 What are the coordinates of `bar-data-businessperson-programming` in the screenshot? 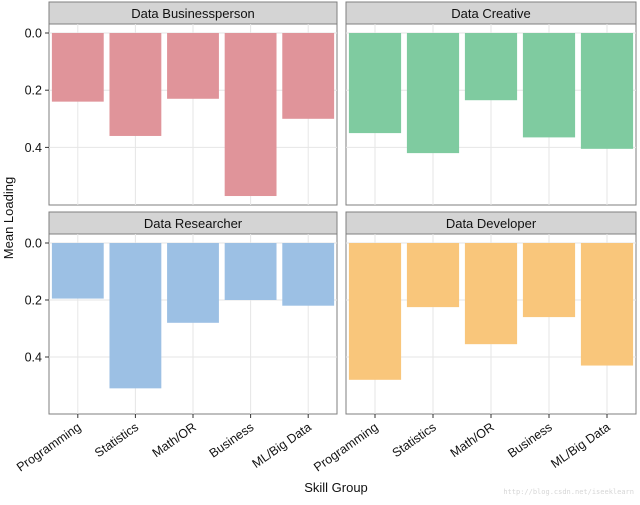 It's located at (77, 67).